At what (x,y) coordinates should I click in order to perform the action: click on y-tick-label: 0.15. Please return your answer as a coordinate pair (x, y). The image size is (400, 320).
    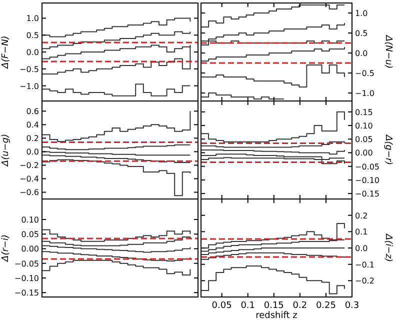
    Looking at the image, I should click on (364, 112).